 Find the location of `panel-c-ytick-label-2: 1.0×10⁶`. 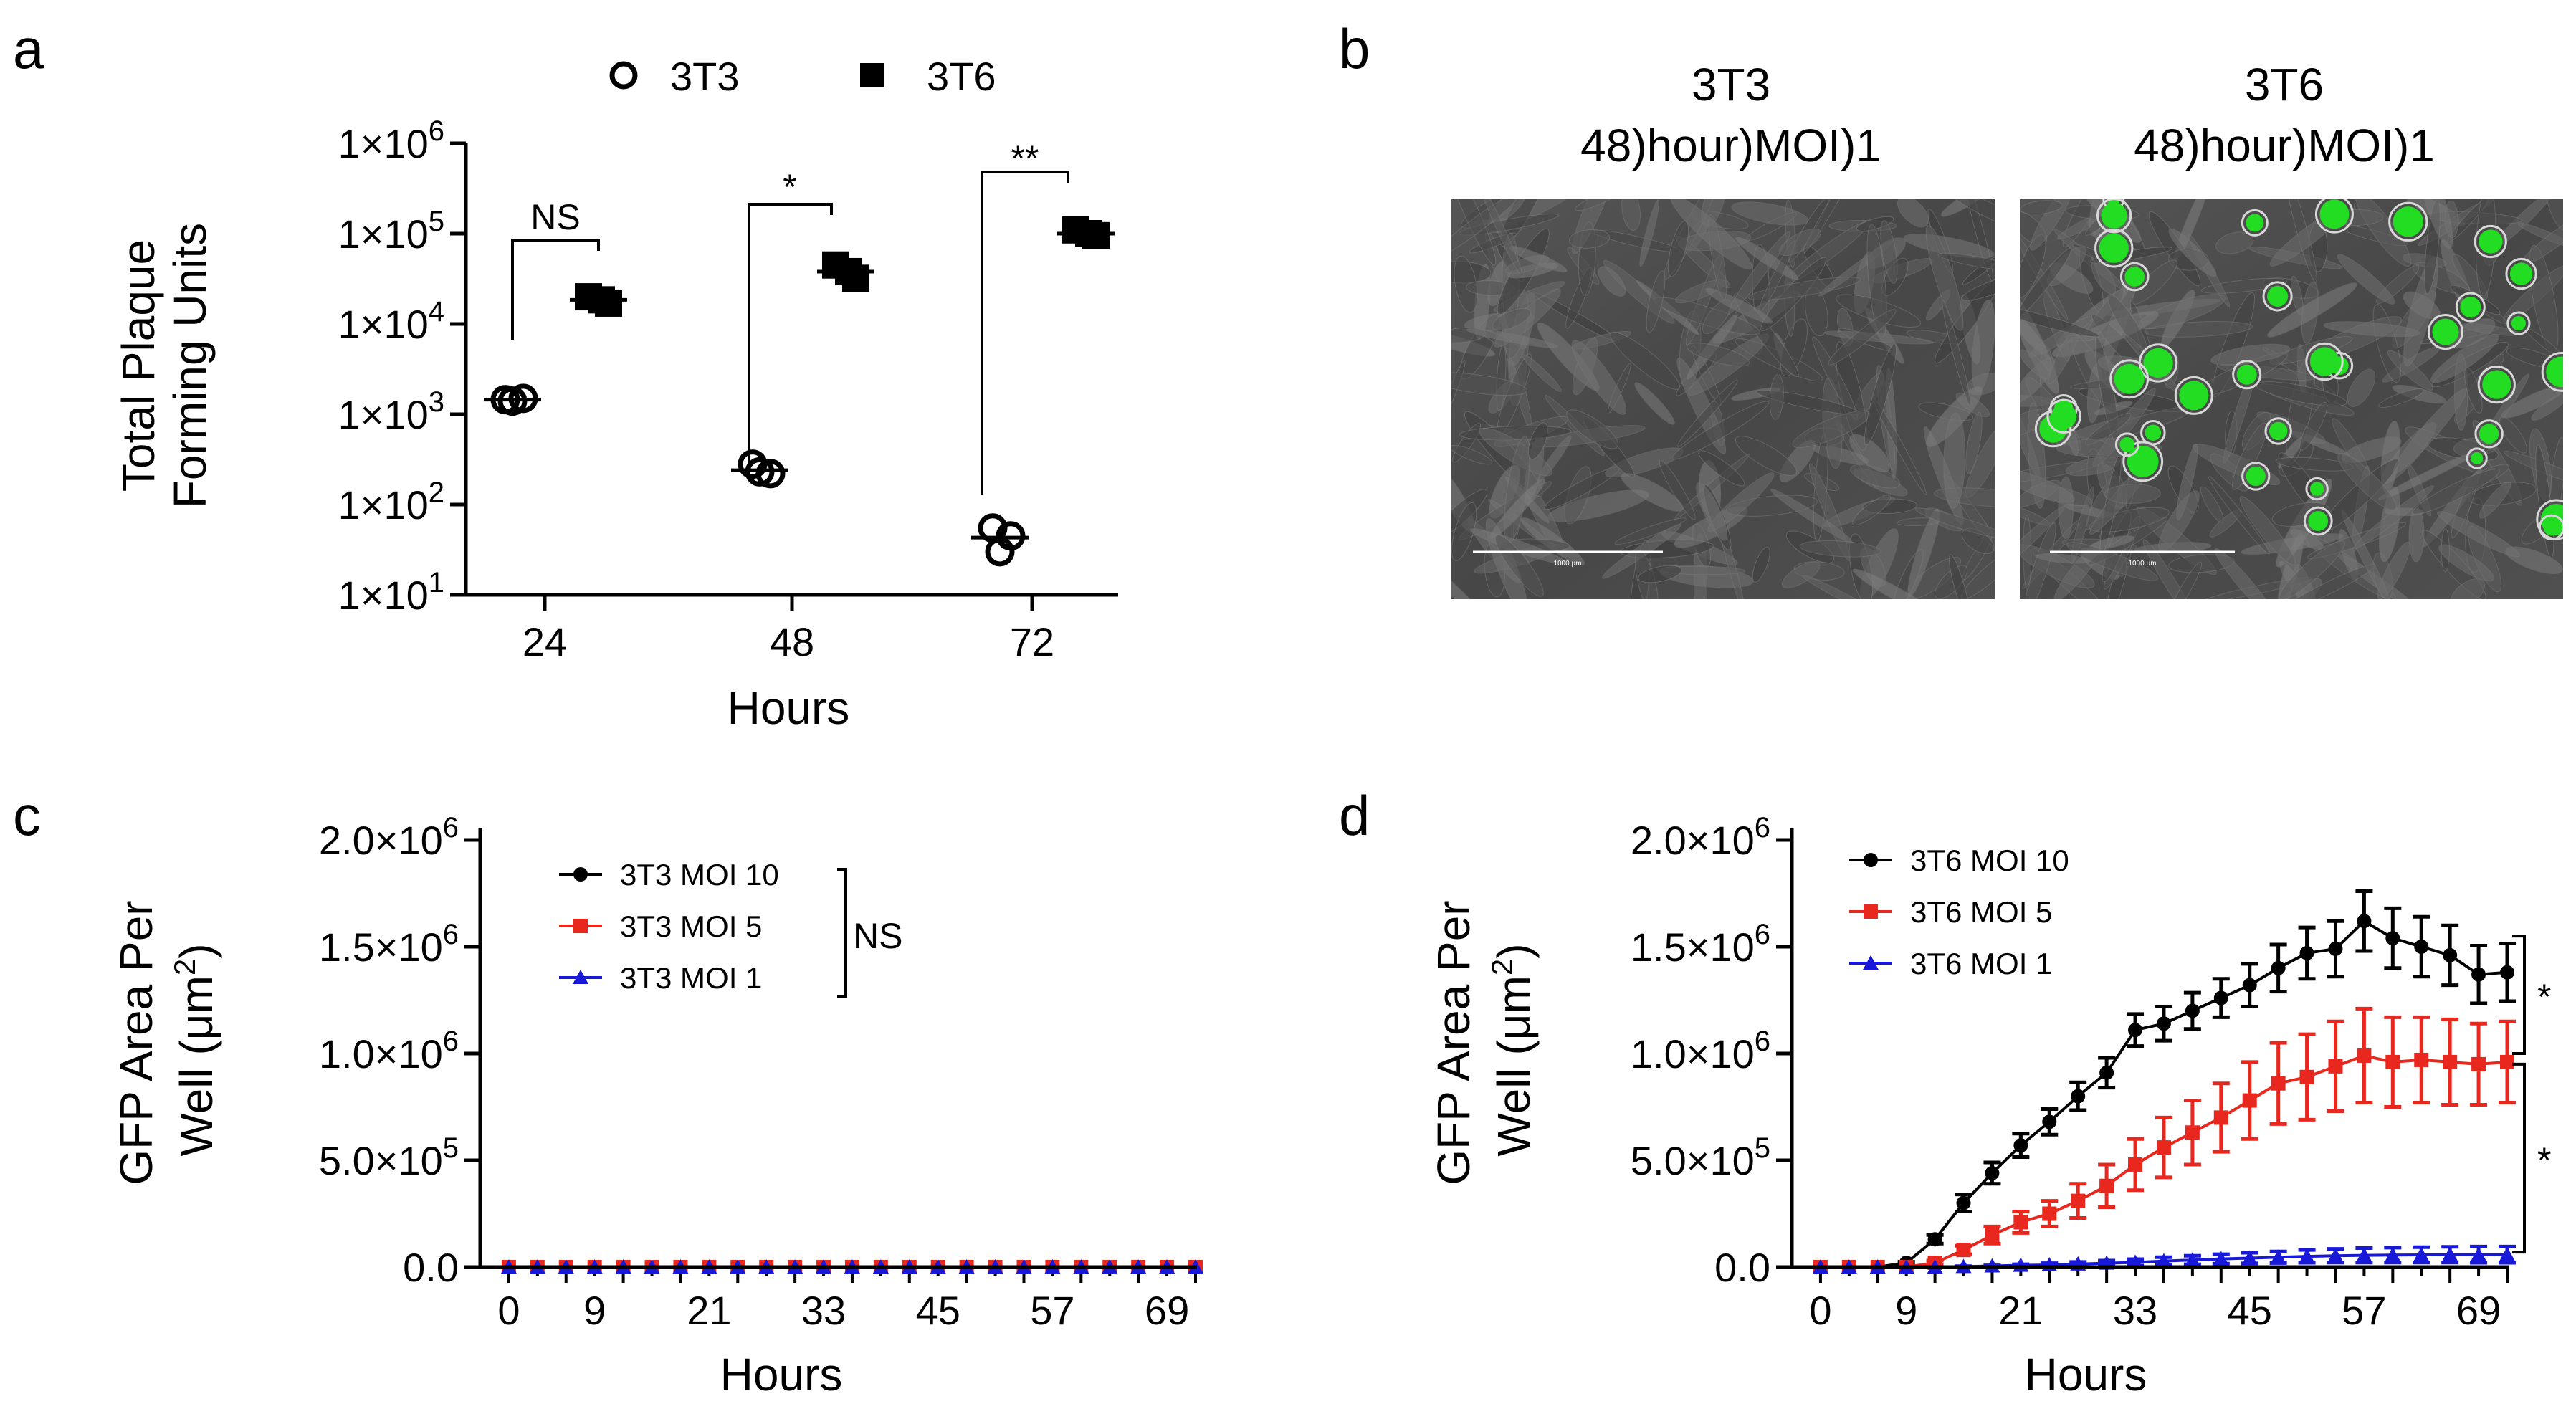

panel-c-ytick-label-2: 1.0×10⁶ is located at coordinates (389, 1051).